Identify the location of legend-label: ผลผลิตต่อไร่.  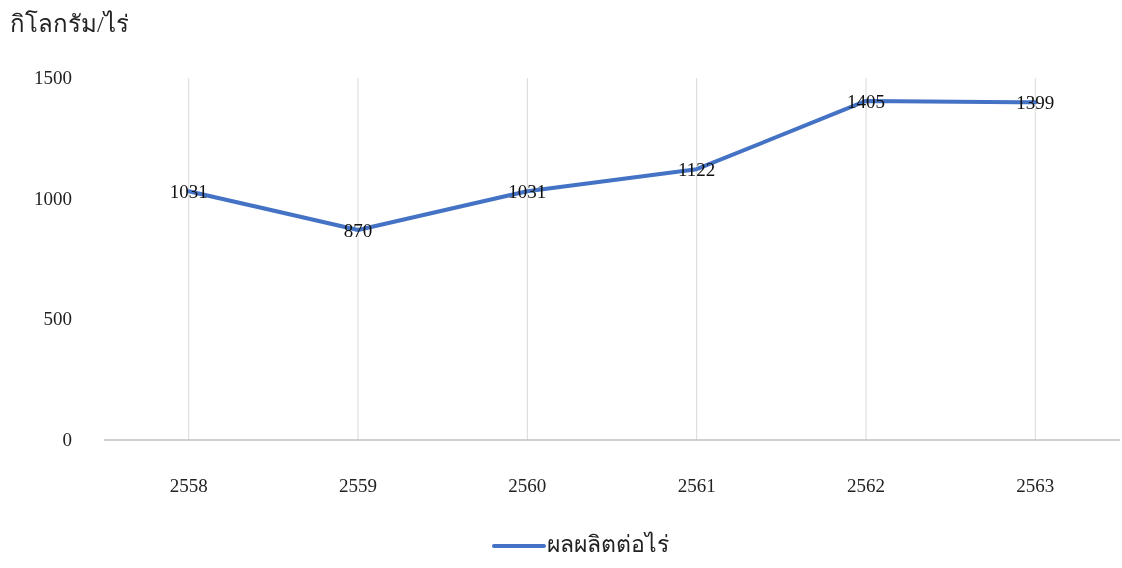
(608, 544).